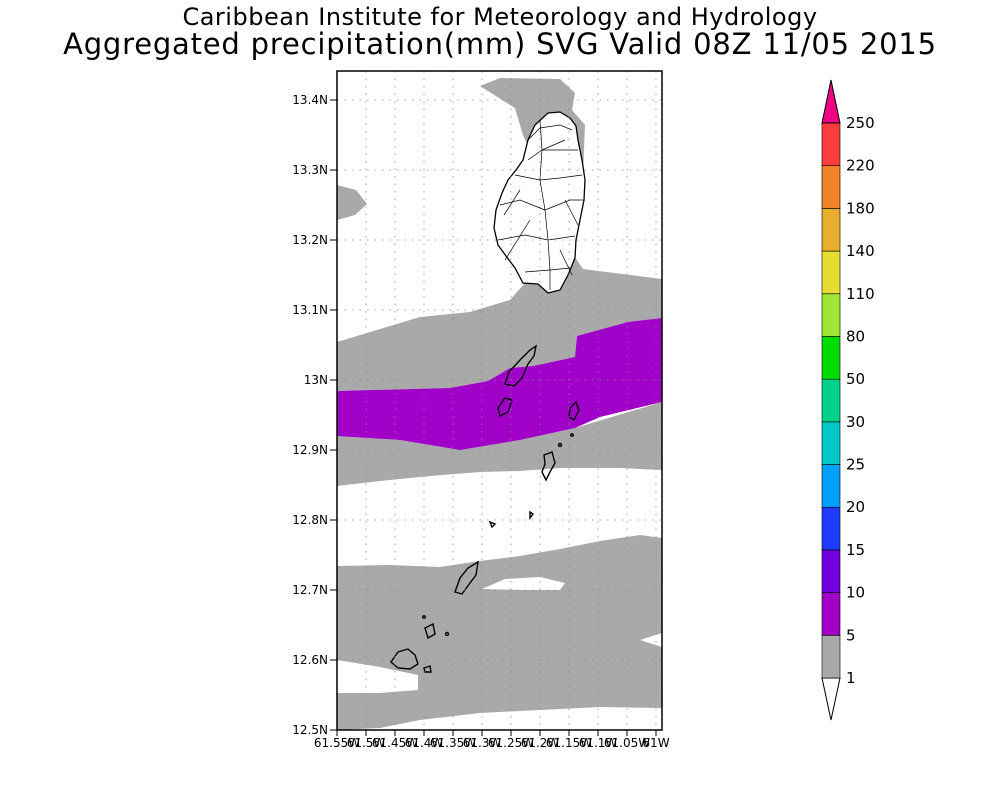  Describe the element at coordinates (395, 743) in the screenshot. I see `lon-label: 61.45W` at that location.